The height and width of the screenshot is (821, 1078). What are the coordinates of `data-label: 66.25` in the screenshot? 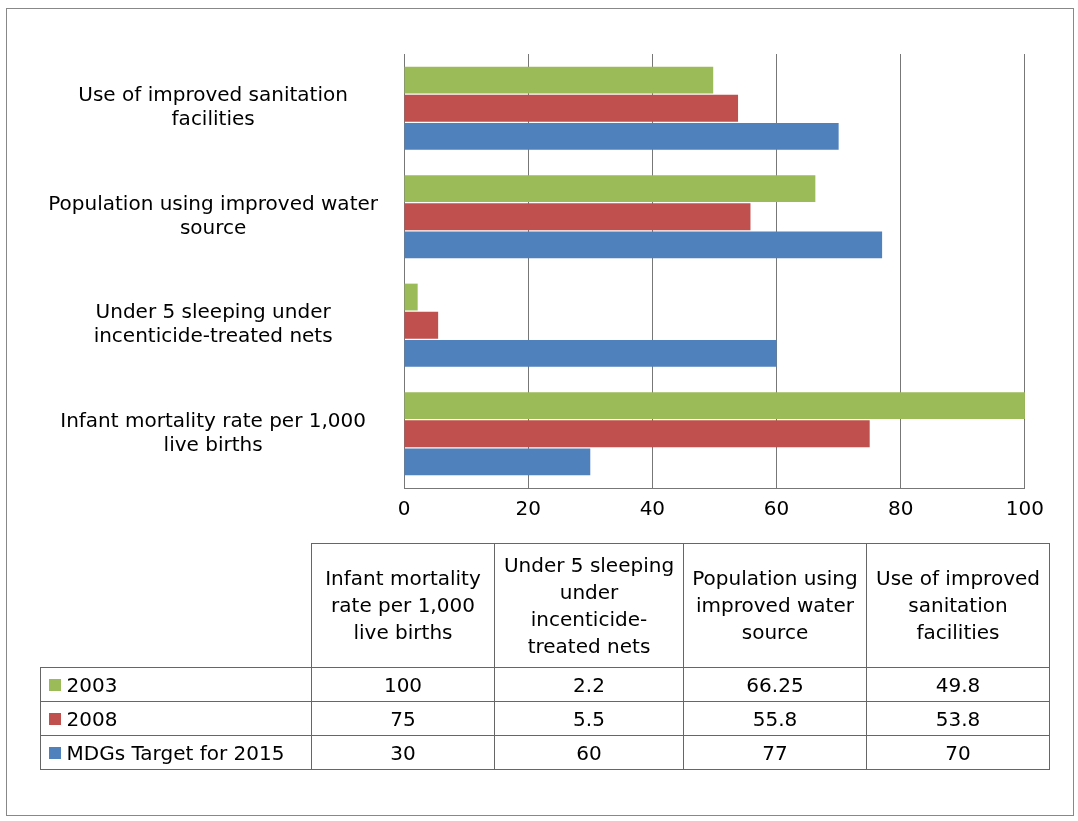 It's located at (775, 684).